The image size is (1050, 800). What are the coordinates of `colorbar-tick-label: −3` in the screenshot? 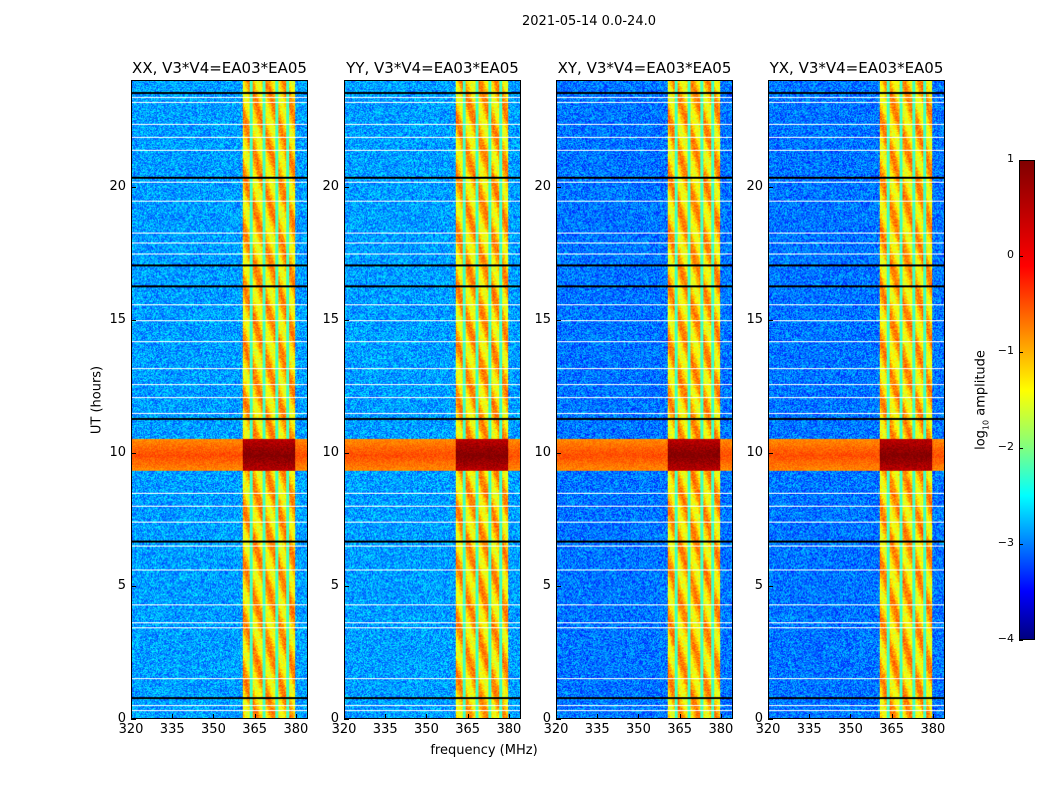 It's located at (1005, 542).